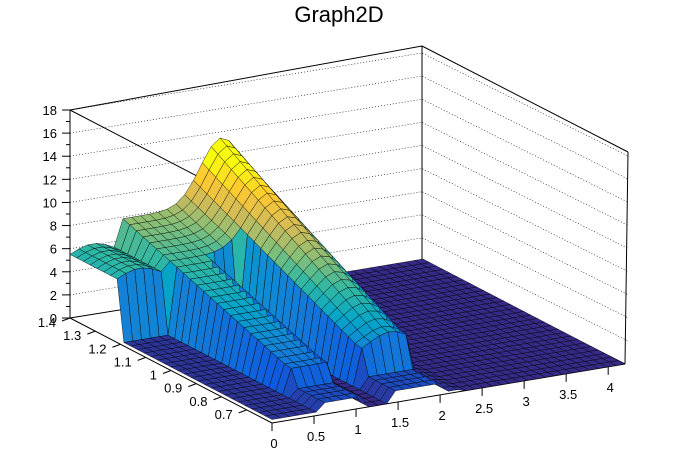 The width and height of the screenshot is (696, 472). What do you see at coordinates (400, 422) in the screenshot?
I see `x-tick-label: 1.5` at bounding box center [400, 422].